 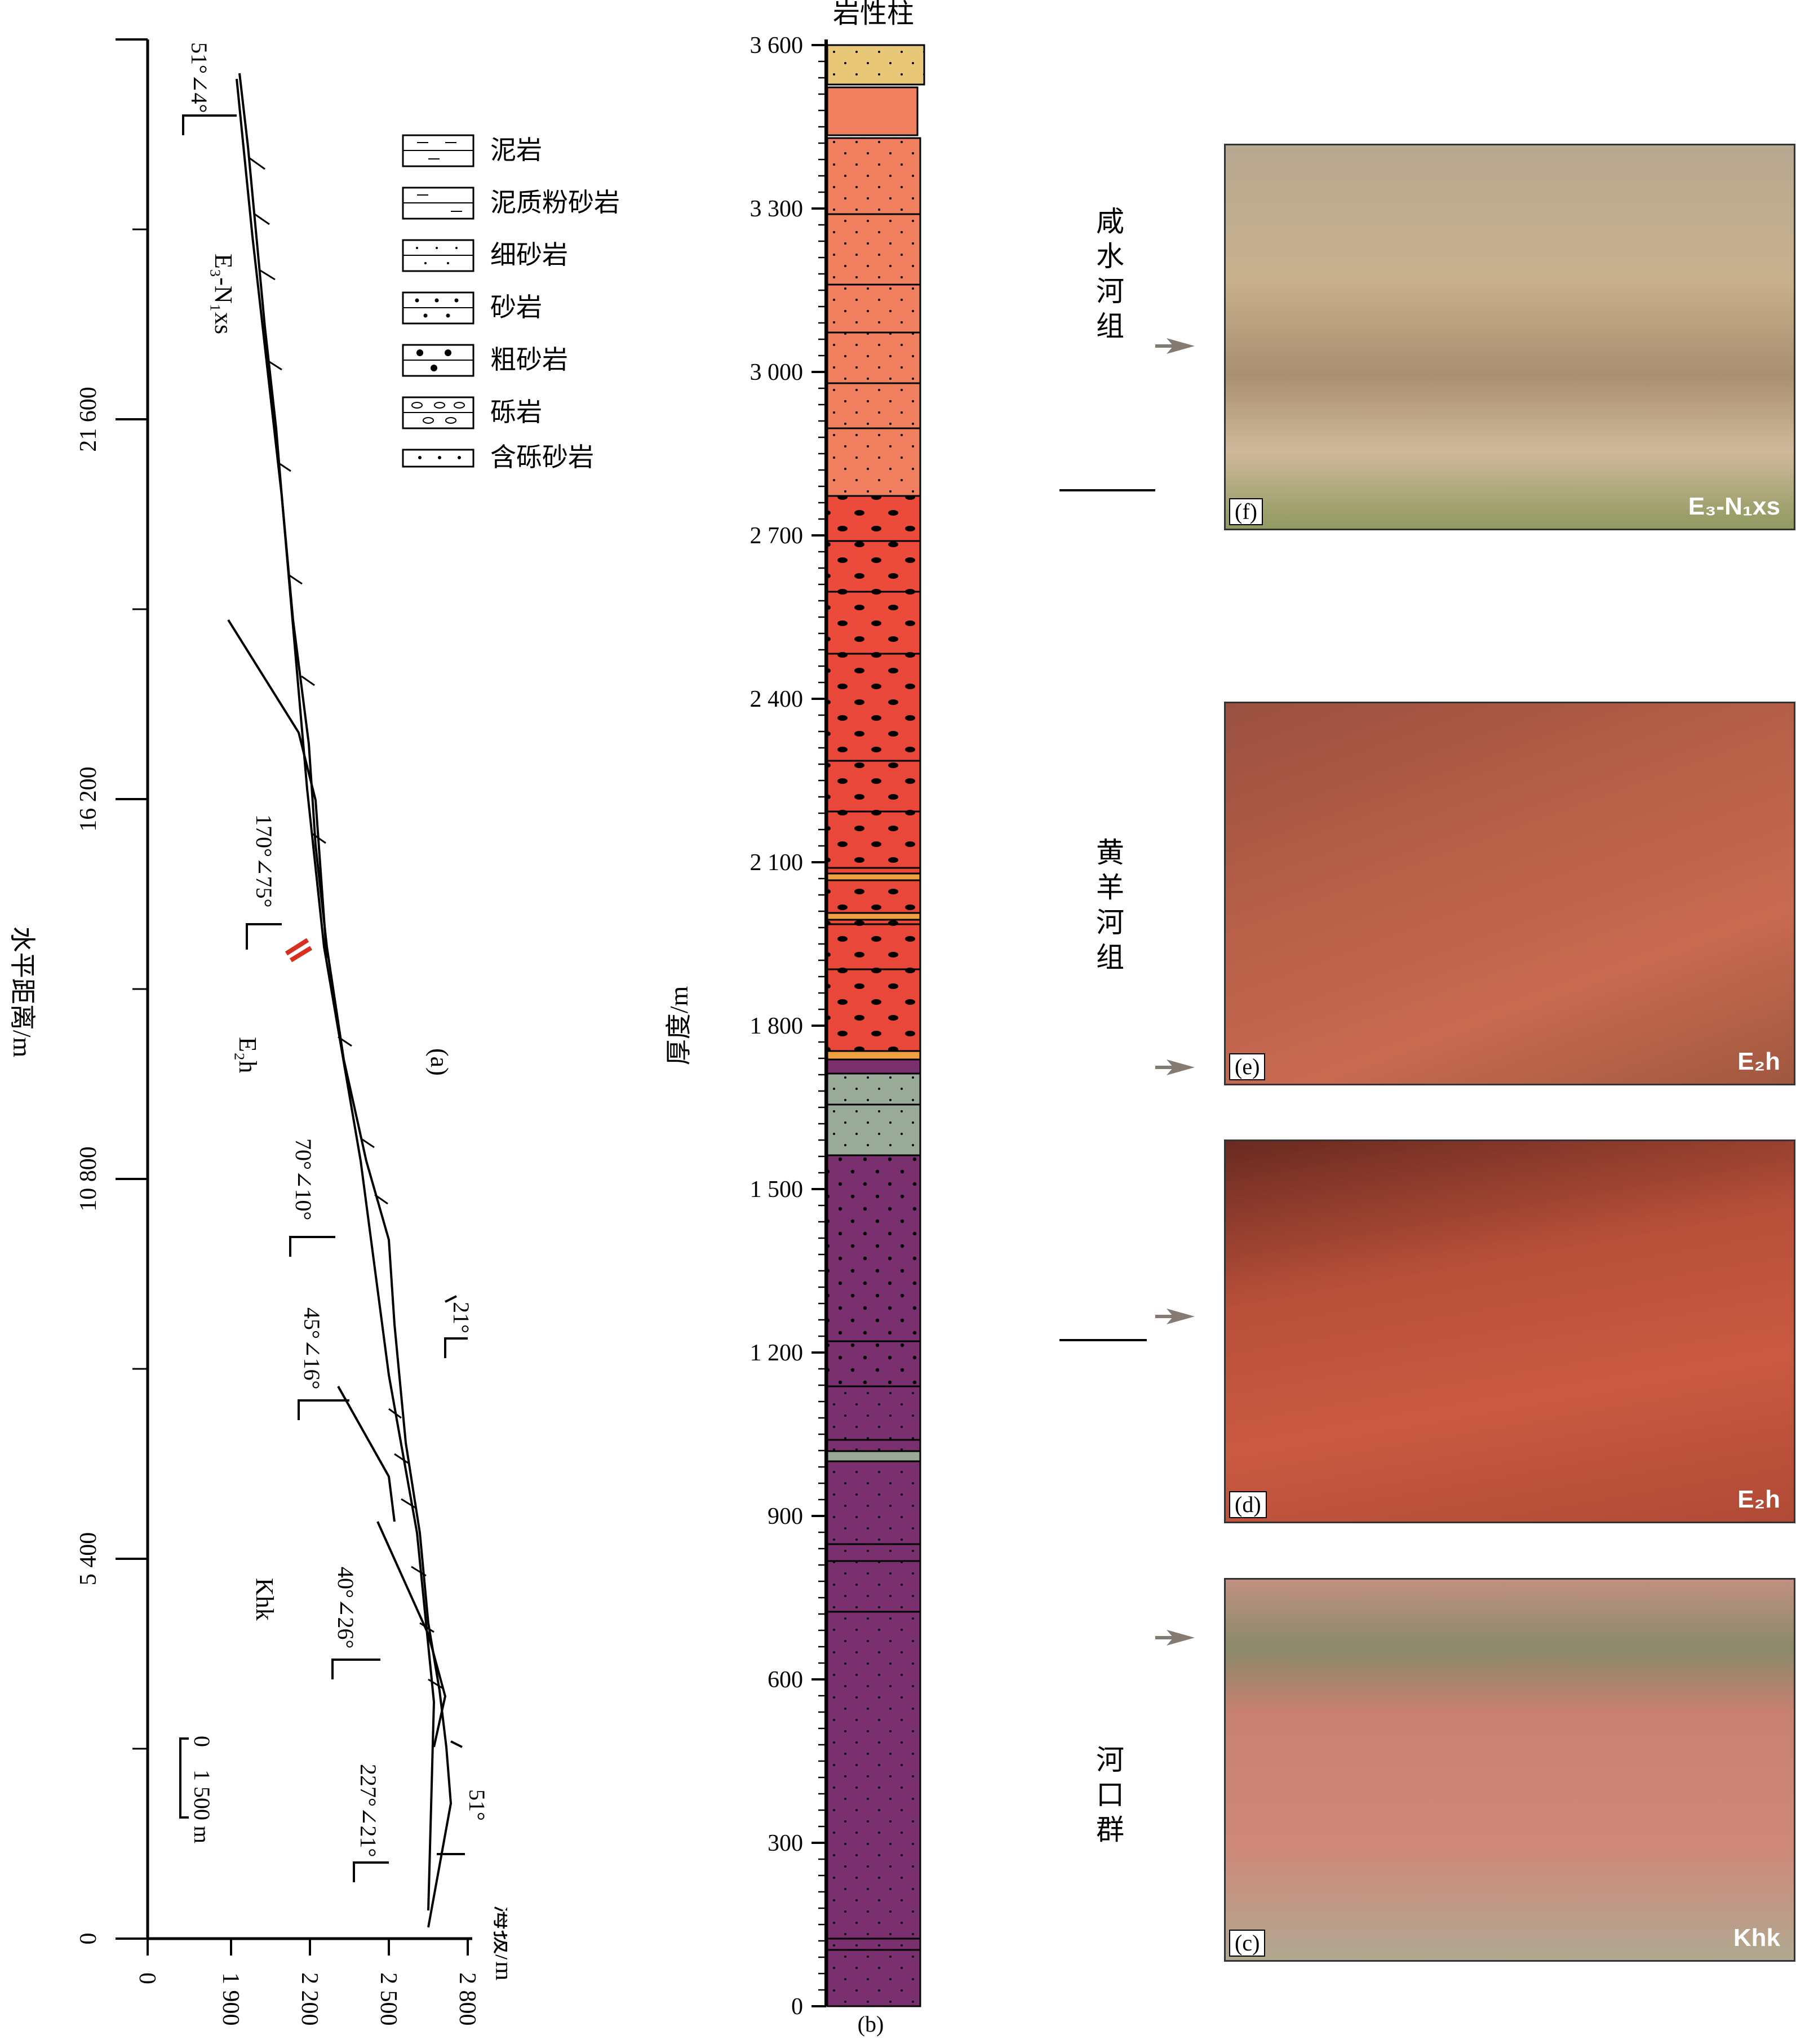 What do you see at coordinates (439, 1062) in the screenshot?
I see `panel-a-label: (a)` at bounding box center [439, 1062].